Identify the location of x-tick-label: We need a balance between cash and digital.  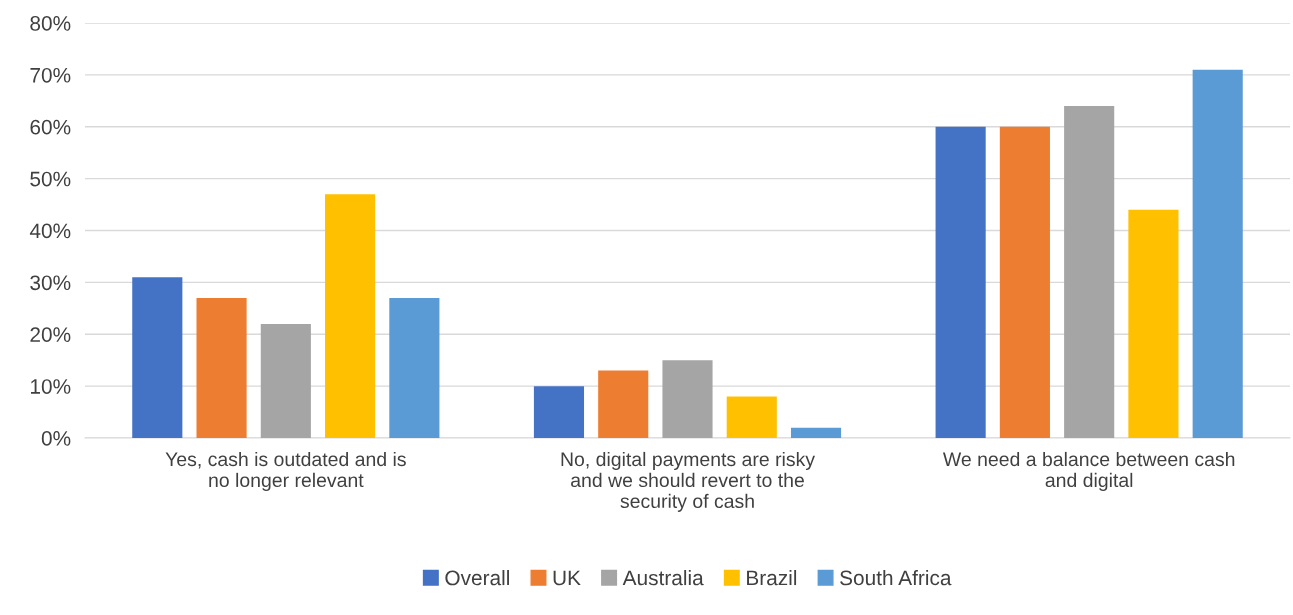
(1088, 471).